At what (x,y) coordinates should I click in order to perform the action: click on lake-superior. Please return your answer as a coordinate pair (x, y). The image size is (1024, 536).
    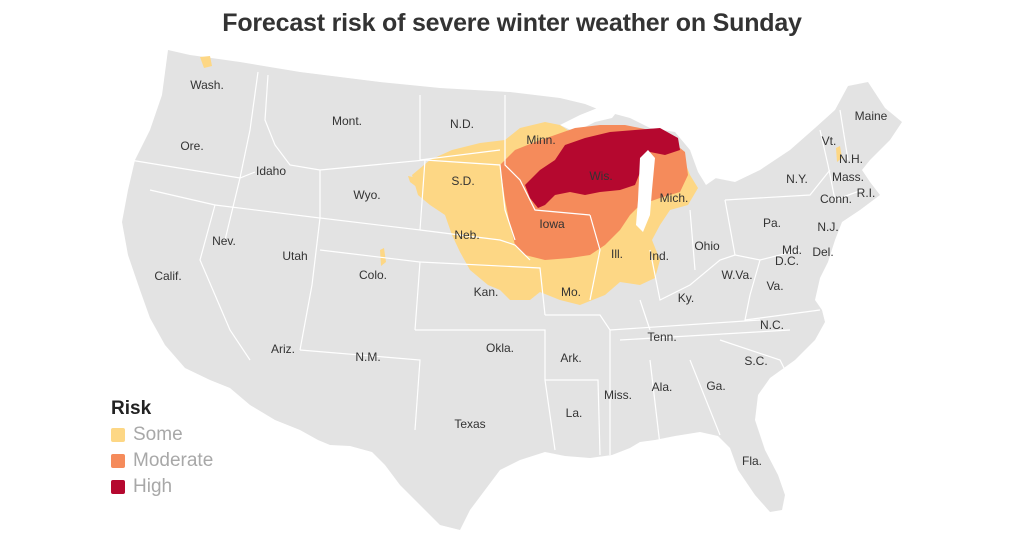
    Looking at the image, I should click on (590, 118).